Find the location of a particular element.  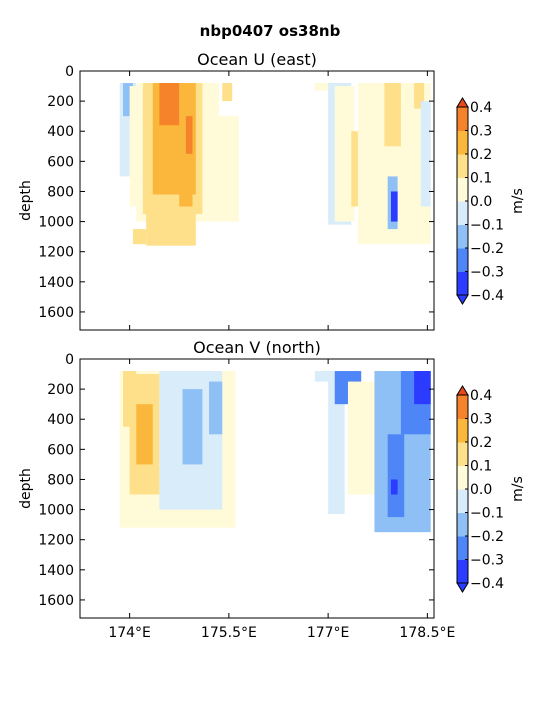

x-tick-label: 177°E is located at coordinates (328, 633).